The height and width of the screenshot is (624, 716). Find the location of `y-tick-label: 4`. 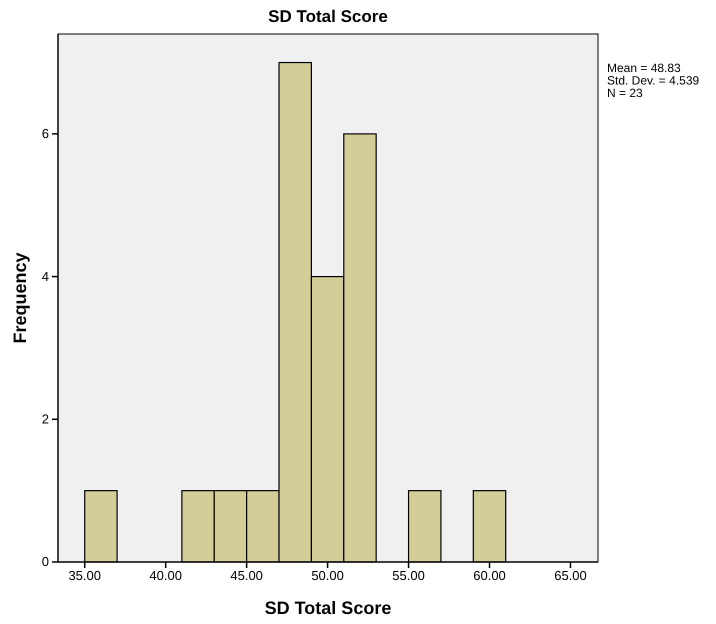

y-tick-label: 4 is located at coordinates (45, 276).